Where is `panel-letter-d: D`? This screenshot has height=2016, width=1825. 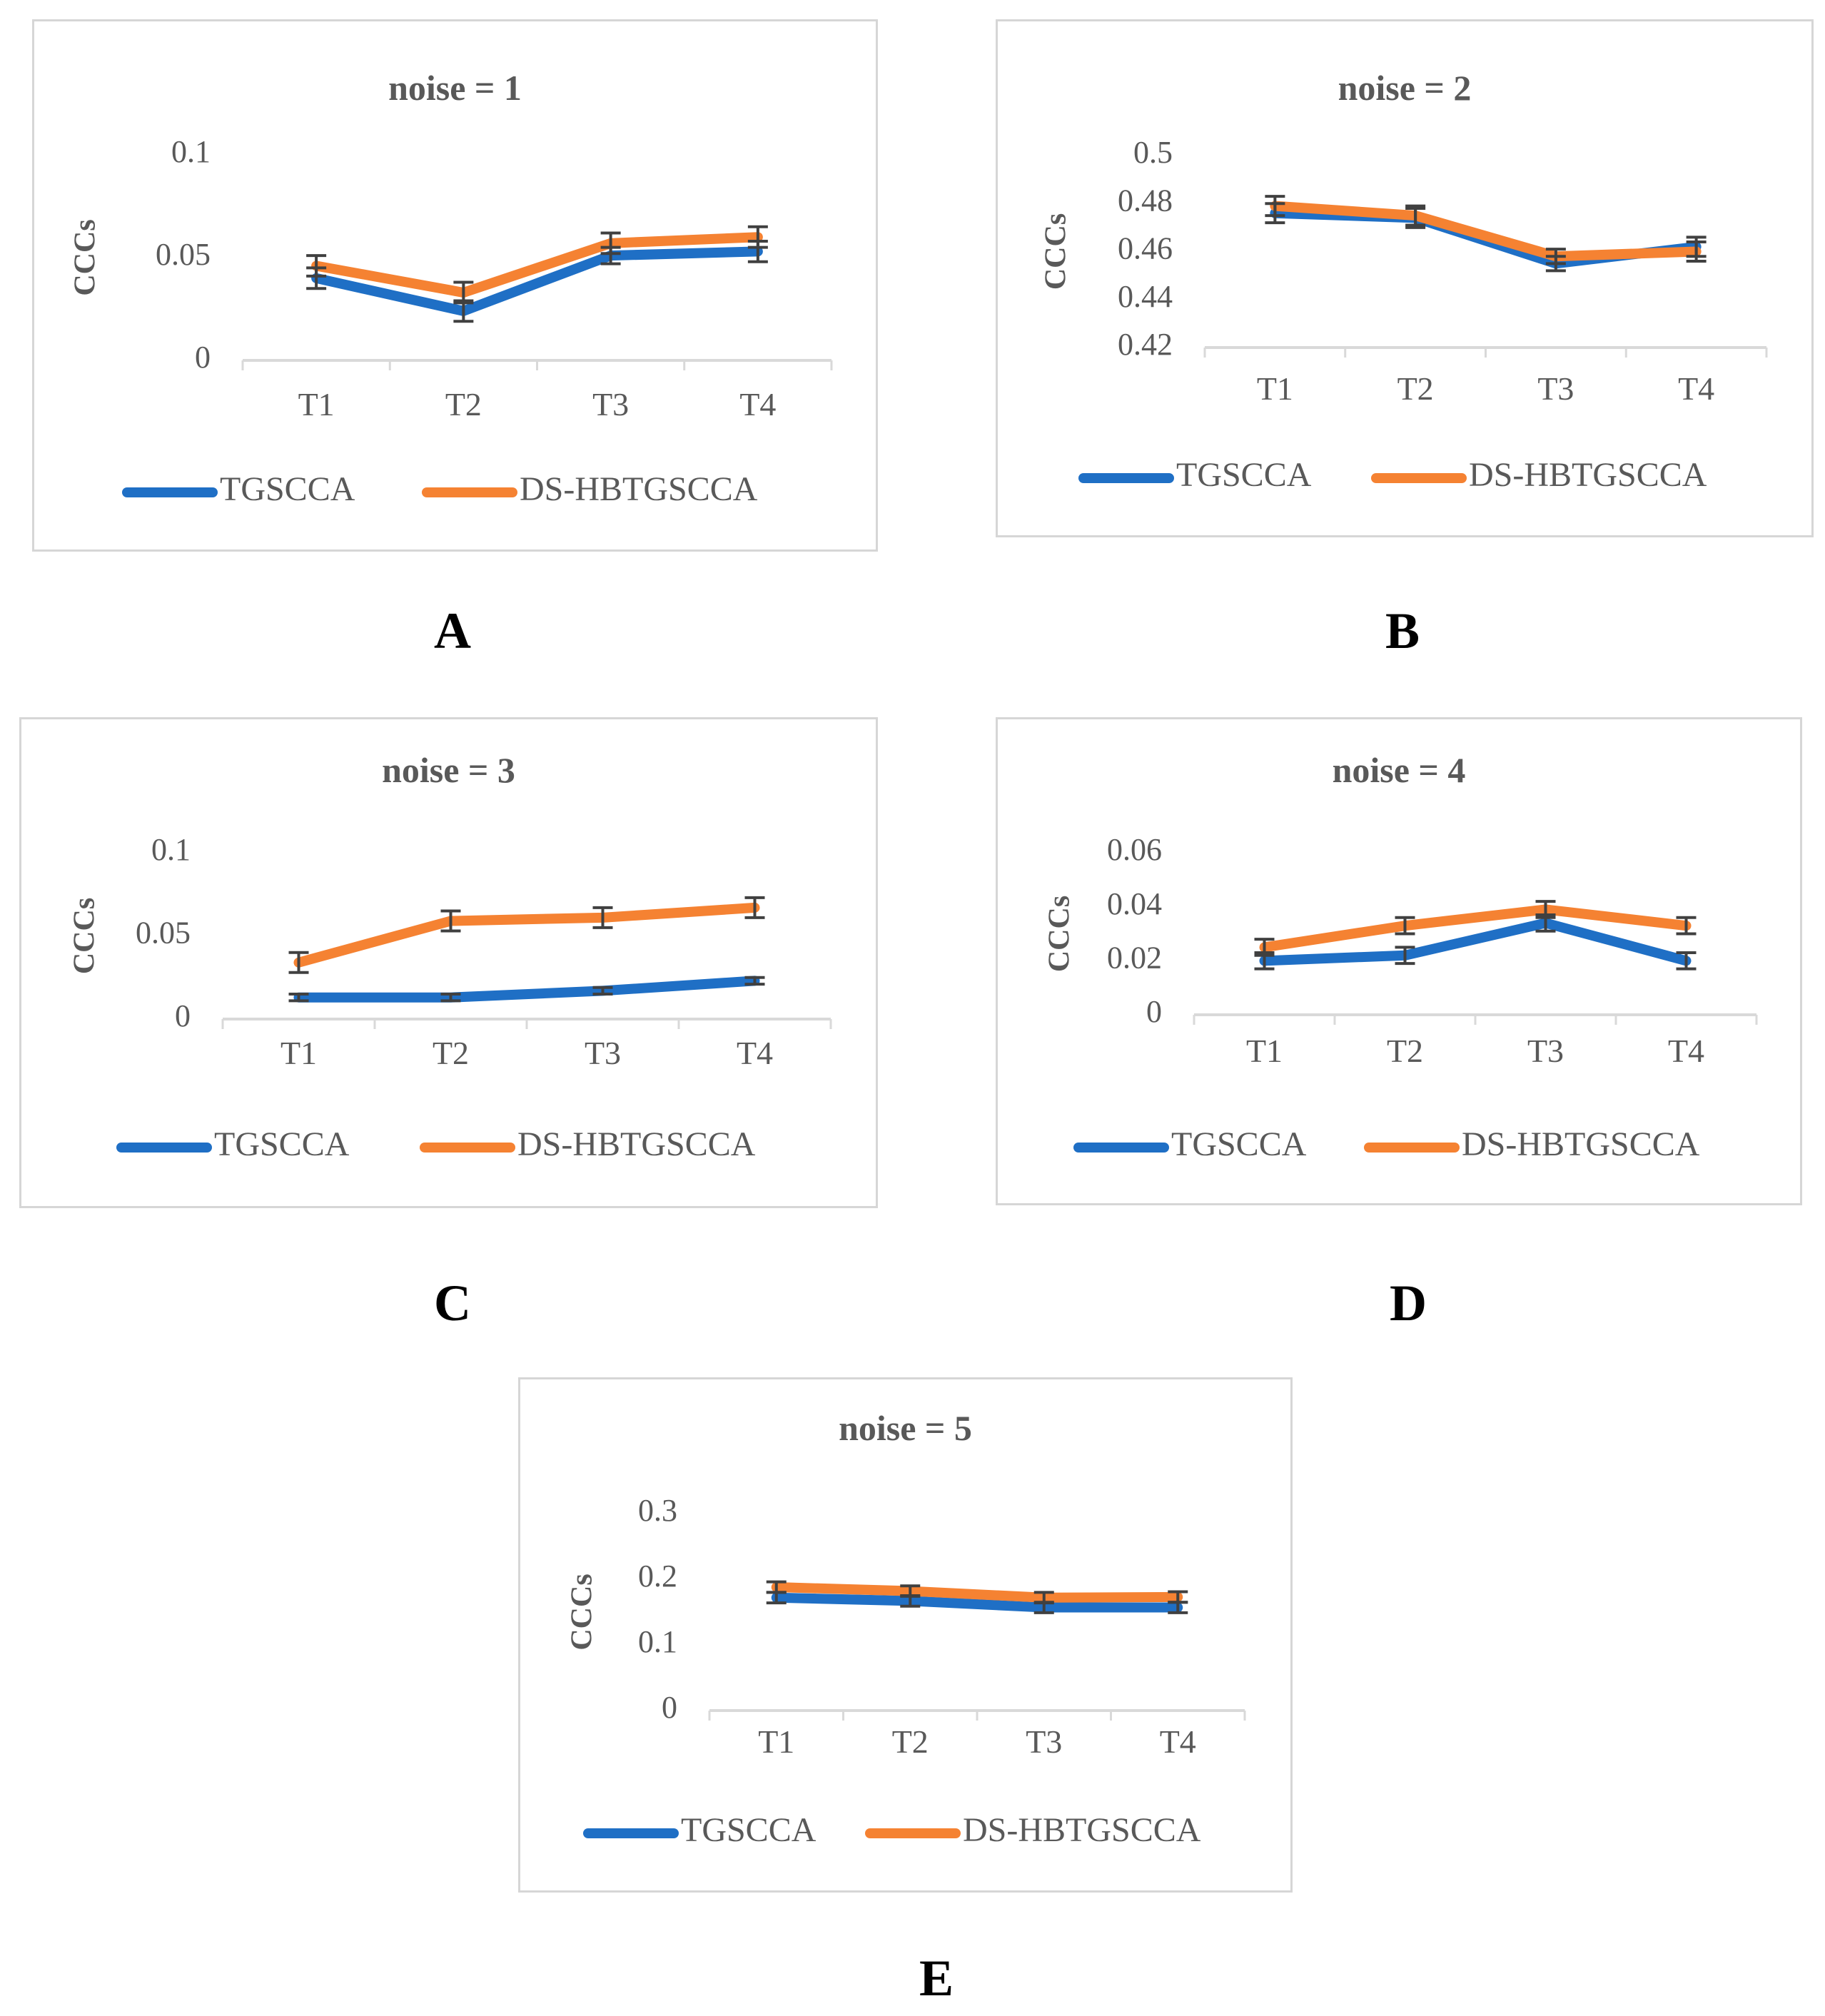
panel-letter-d: D is located at coordinates (1408, 1303).